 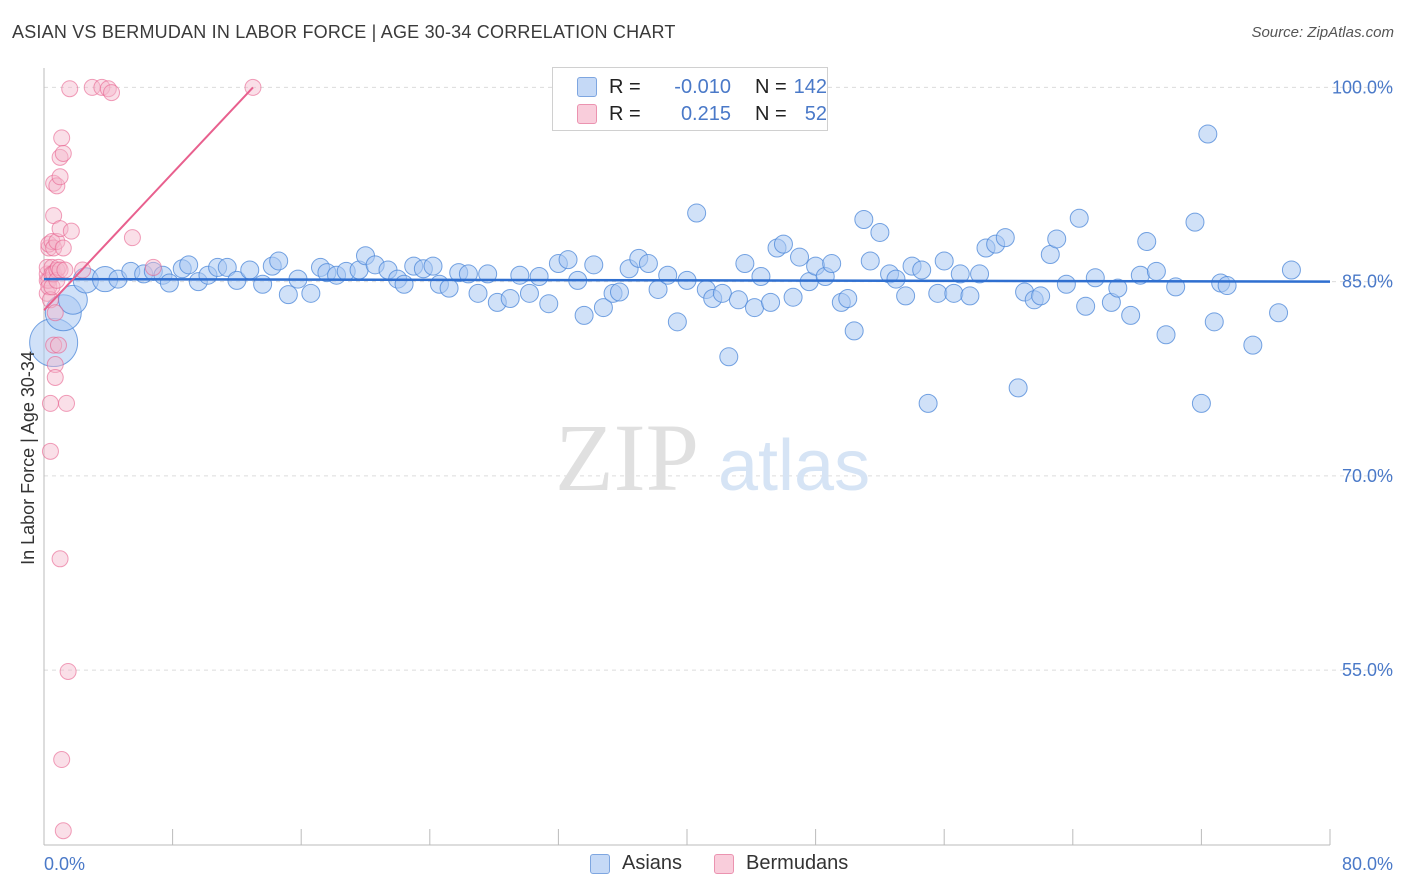 I want to click on y-tick-label: 55.0%, so click(x=1367, y=670).